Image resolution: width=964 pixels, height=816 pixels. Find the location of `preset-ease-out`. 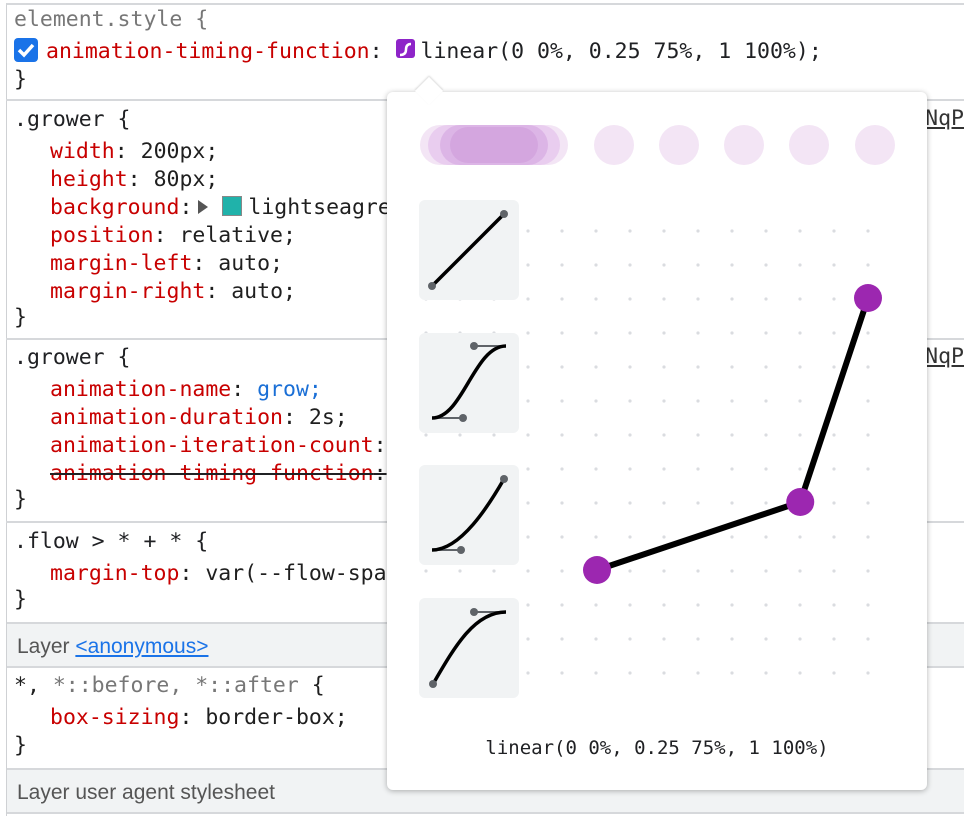

preset-ease-out is located at coordinates (469, 648).